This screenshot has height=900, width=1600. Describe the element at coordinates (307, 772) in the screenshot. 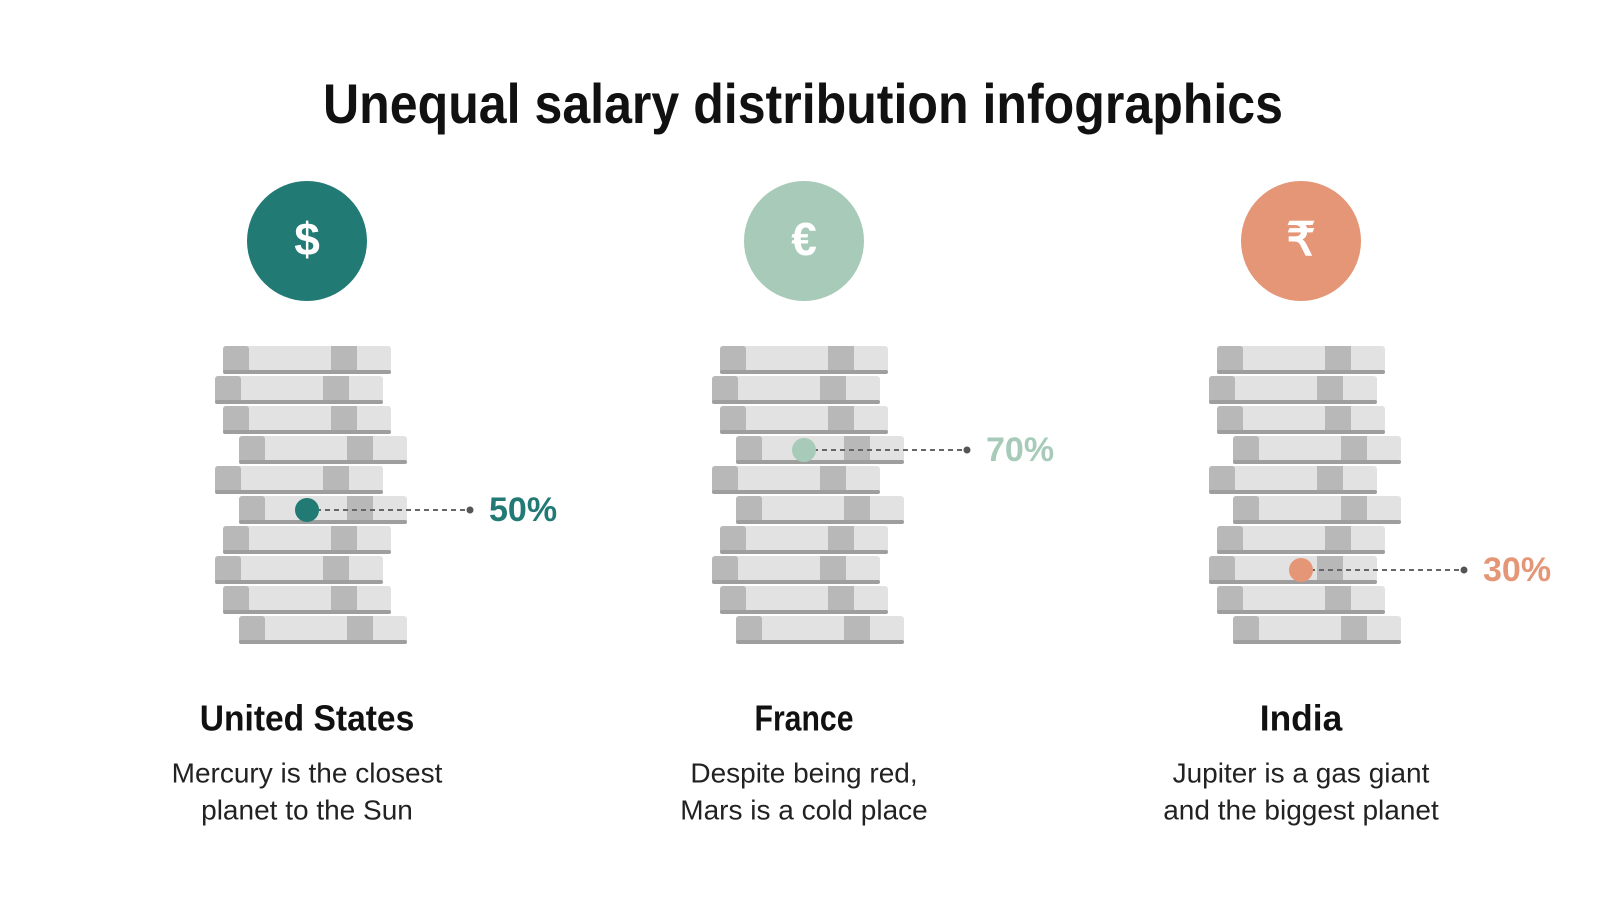

I see `description: Mercury is the closest` at that location.